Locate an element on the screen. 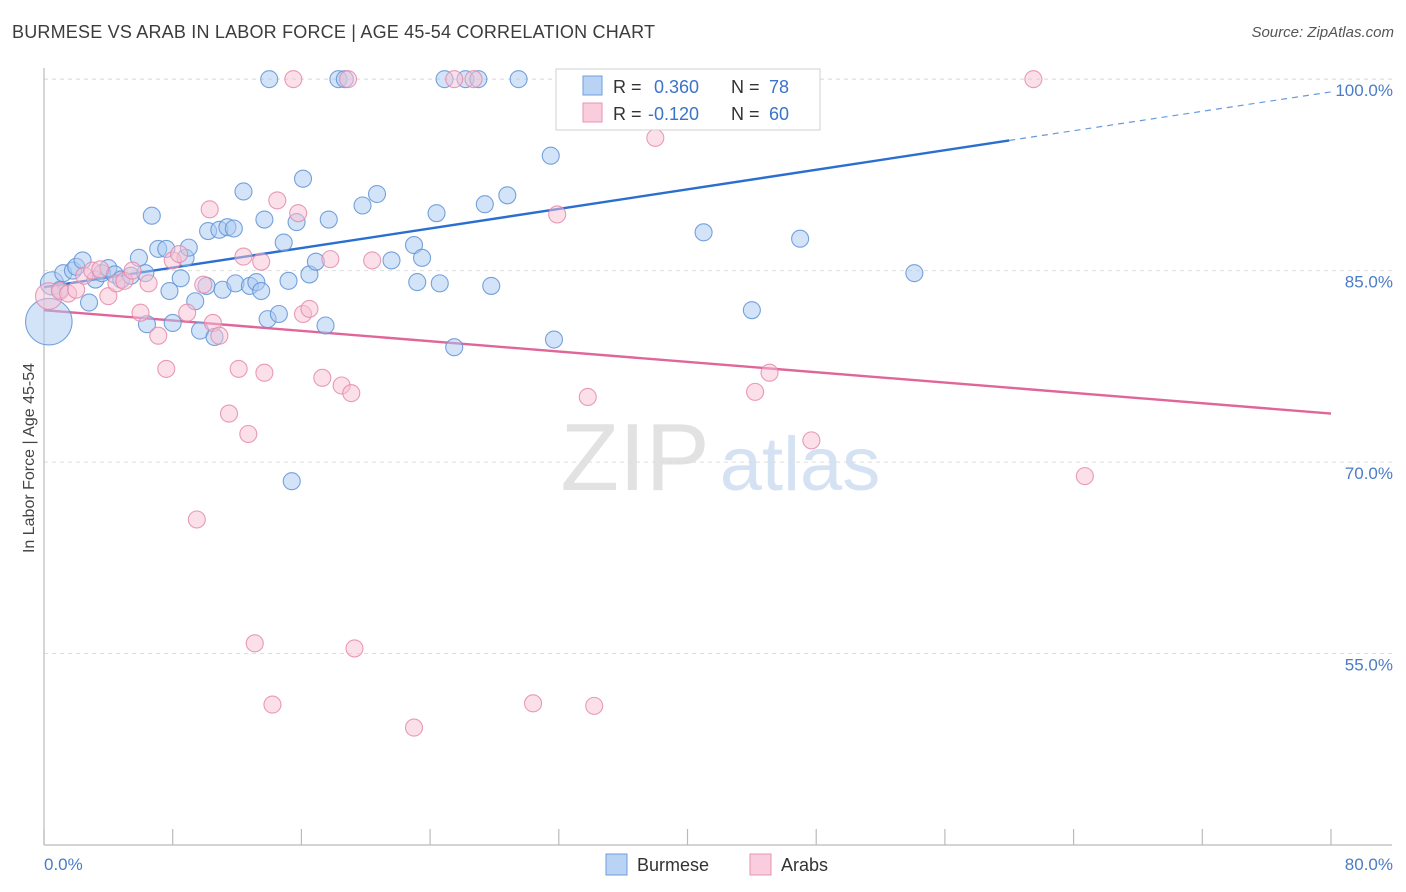  stats-r-value-arabs: -0.120 is located at coordinates (673, 114).